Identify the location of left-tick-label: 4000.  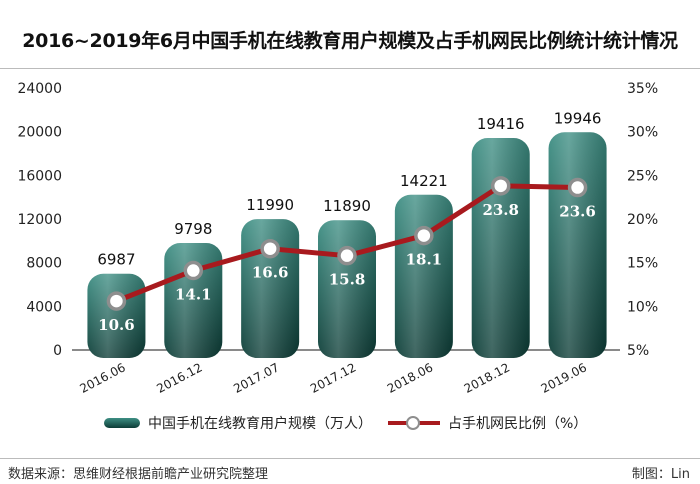
(44, 307).